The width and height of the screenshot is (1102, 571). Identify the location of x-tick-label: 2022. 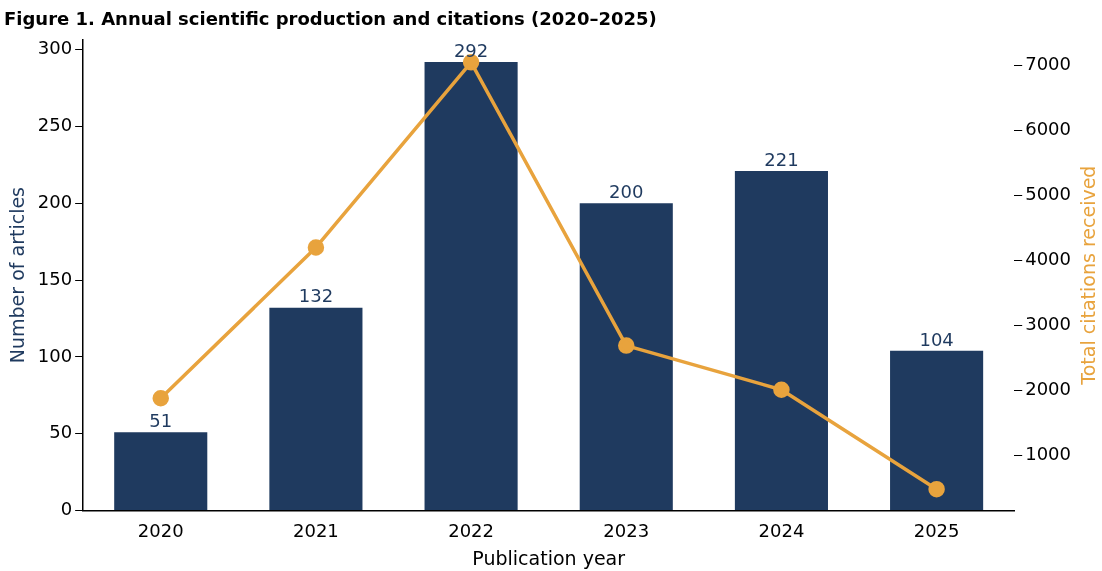
(471, 531).